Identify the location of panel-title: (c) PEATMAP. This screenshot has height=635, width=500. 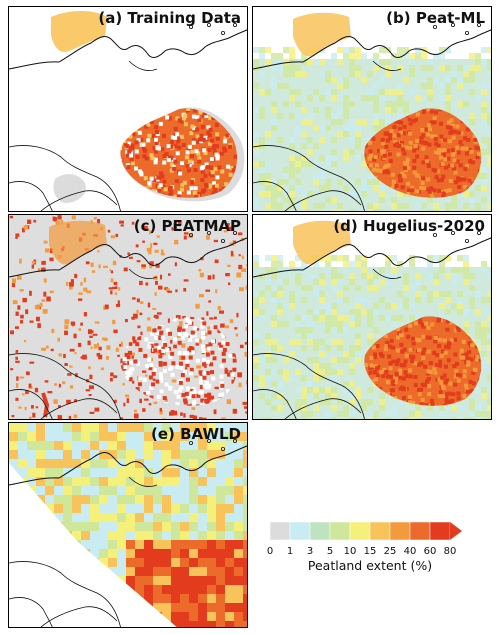
(187, 226).